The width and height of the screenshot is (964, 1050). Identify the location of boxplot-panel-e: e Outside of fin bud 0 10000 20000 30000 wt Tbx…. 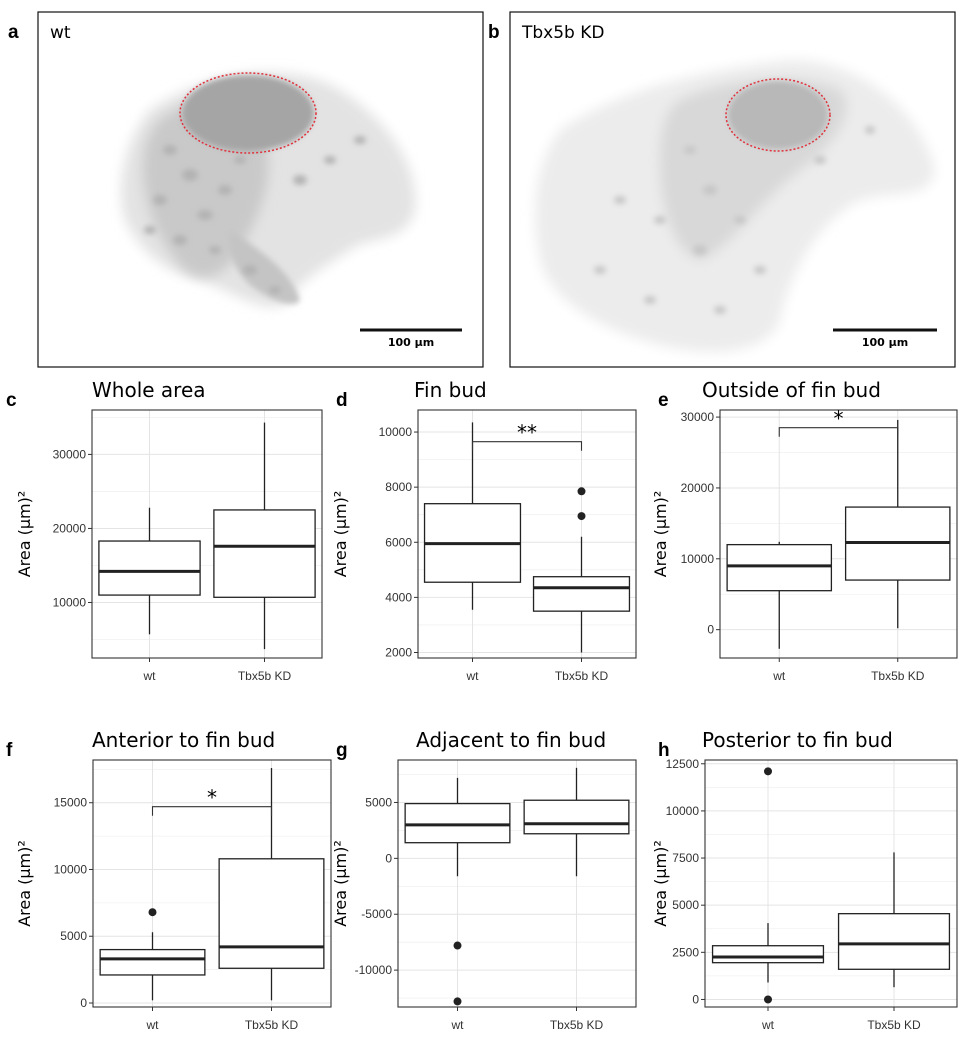
(804, 530).